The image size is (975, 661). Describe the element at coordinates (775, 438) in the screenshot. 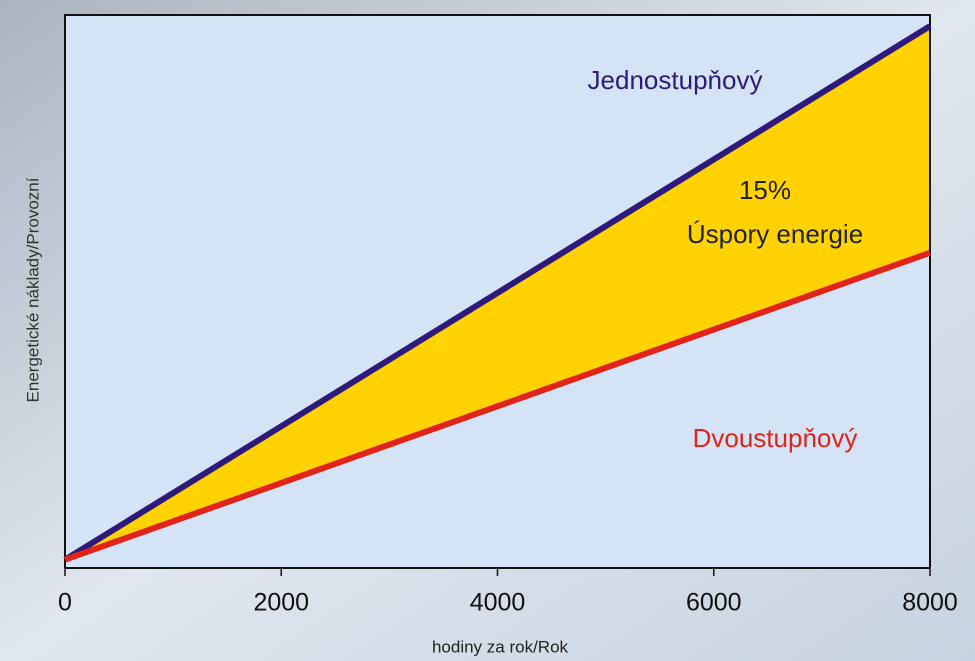

I see `series-label: Dvoustupňový` at that location.